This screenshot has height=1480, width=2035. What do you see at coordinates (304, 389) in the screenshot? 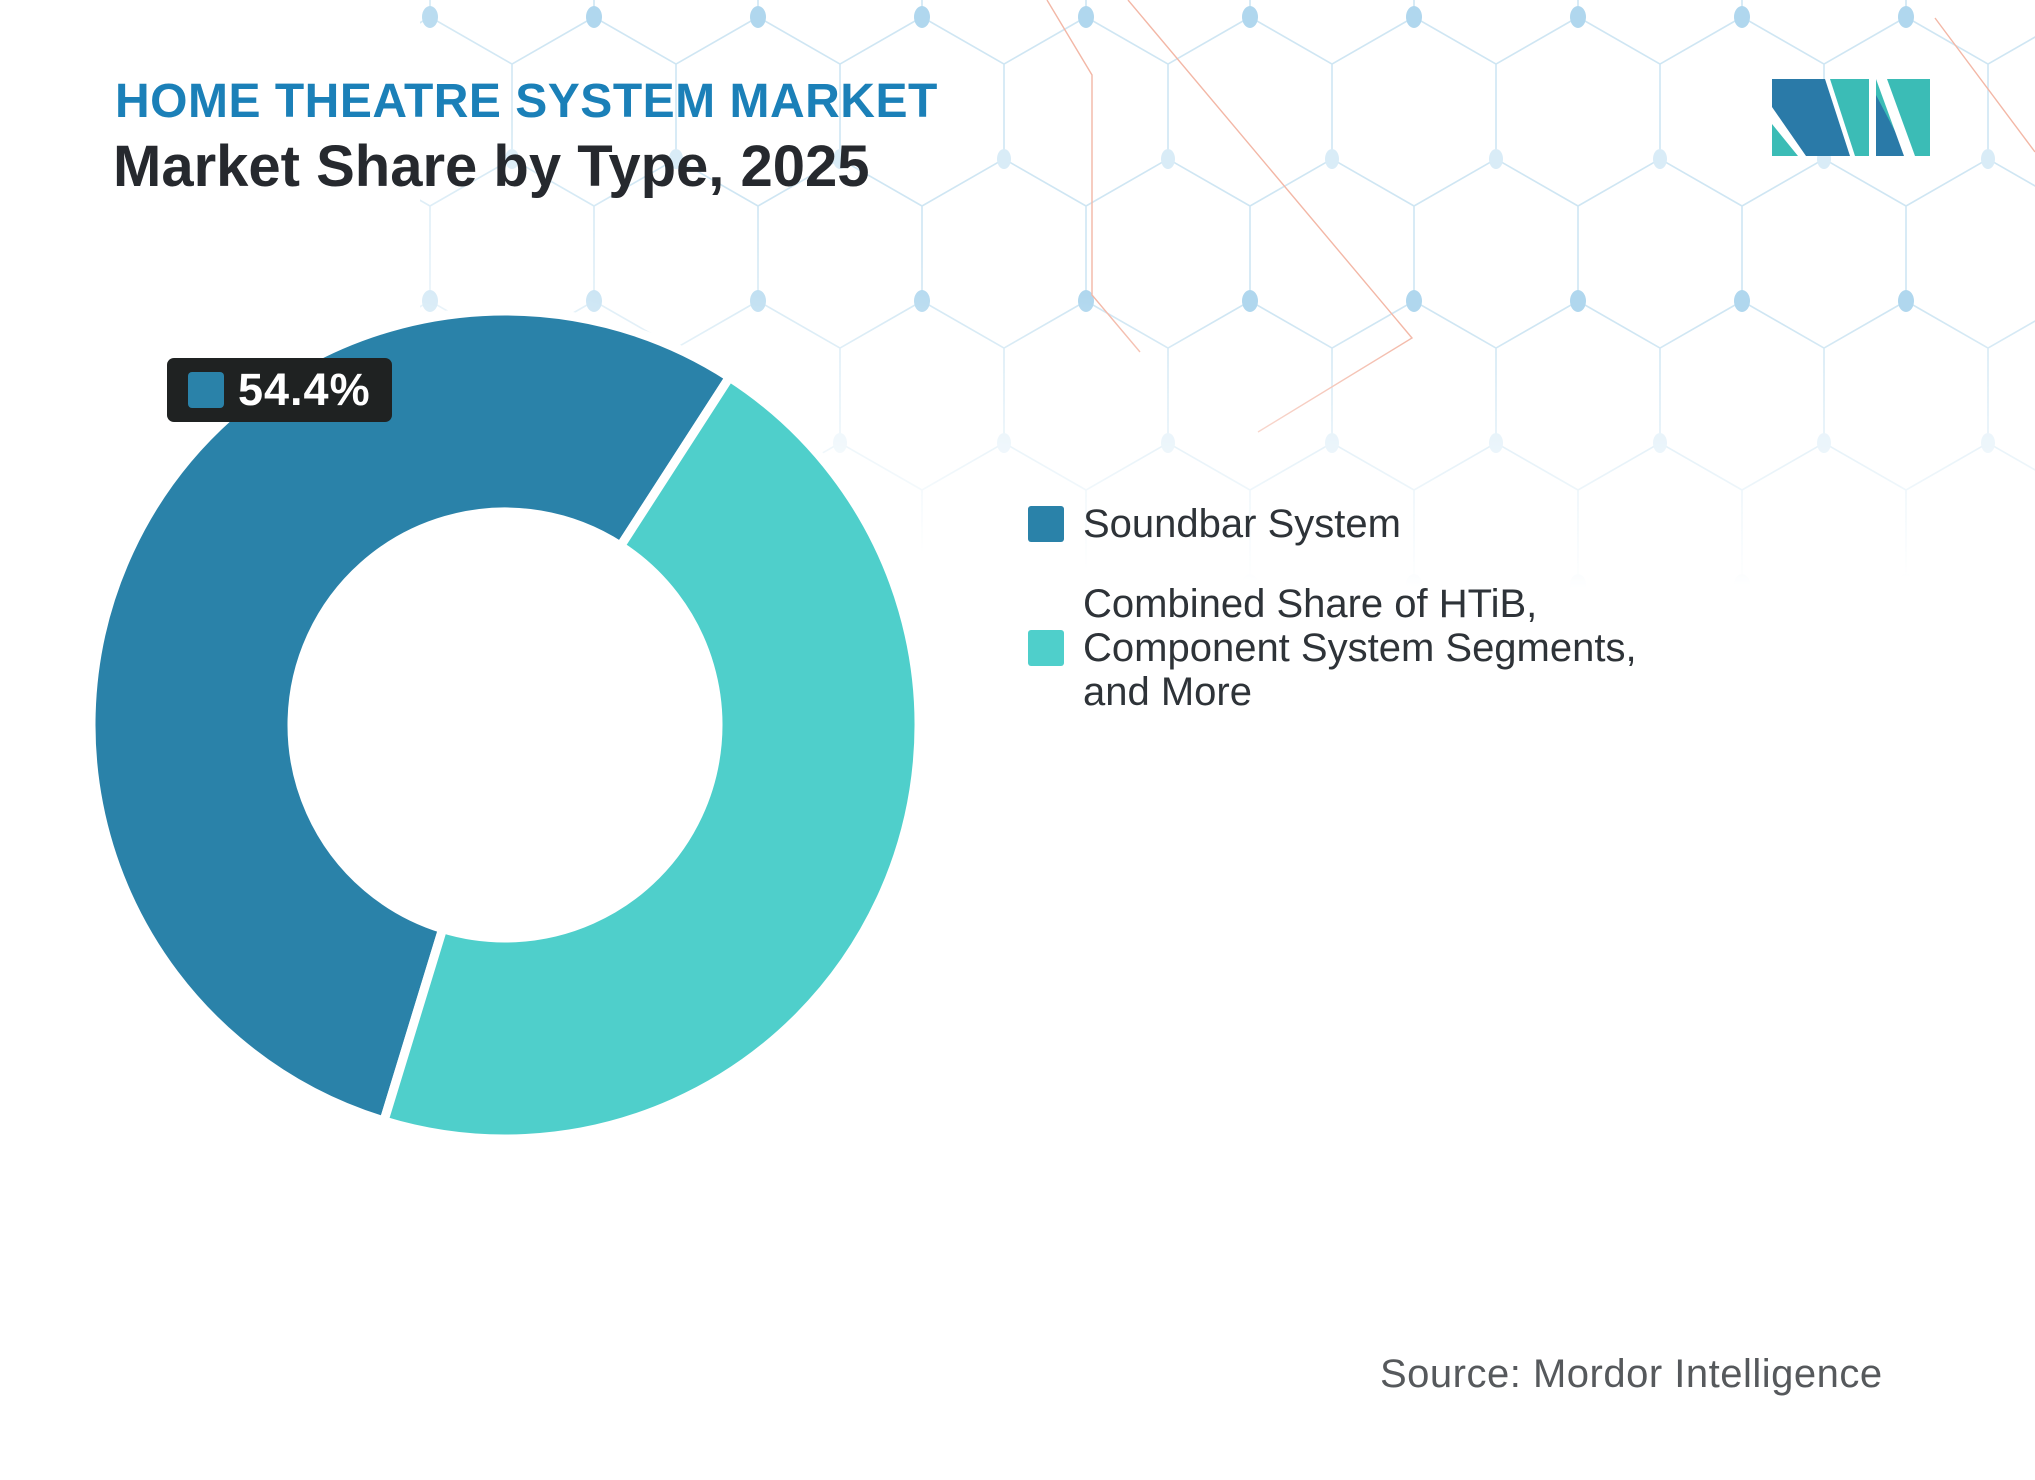
I see `data-label-value: 54.4%` at bounding box center [304, 389].